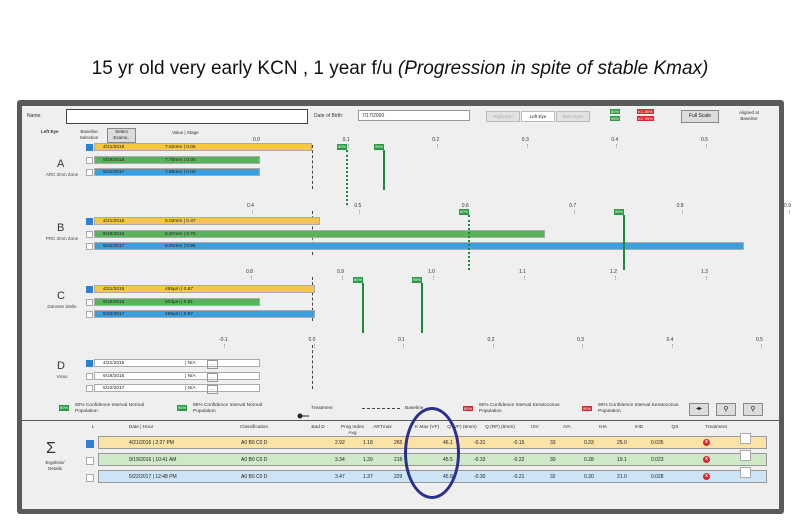 Image resolution: width=800 pixels, height=530 pixels. I want to click on expand-arrows-button: ◂▸, so click(699, 409).